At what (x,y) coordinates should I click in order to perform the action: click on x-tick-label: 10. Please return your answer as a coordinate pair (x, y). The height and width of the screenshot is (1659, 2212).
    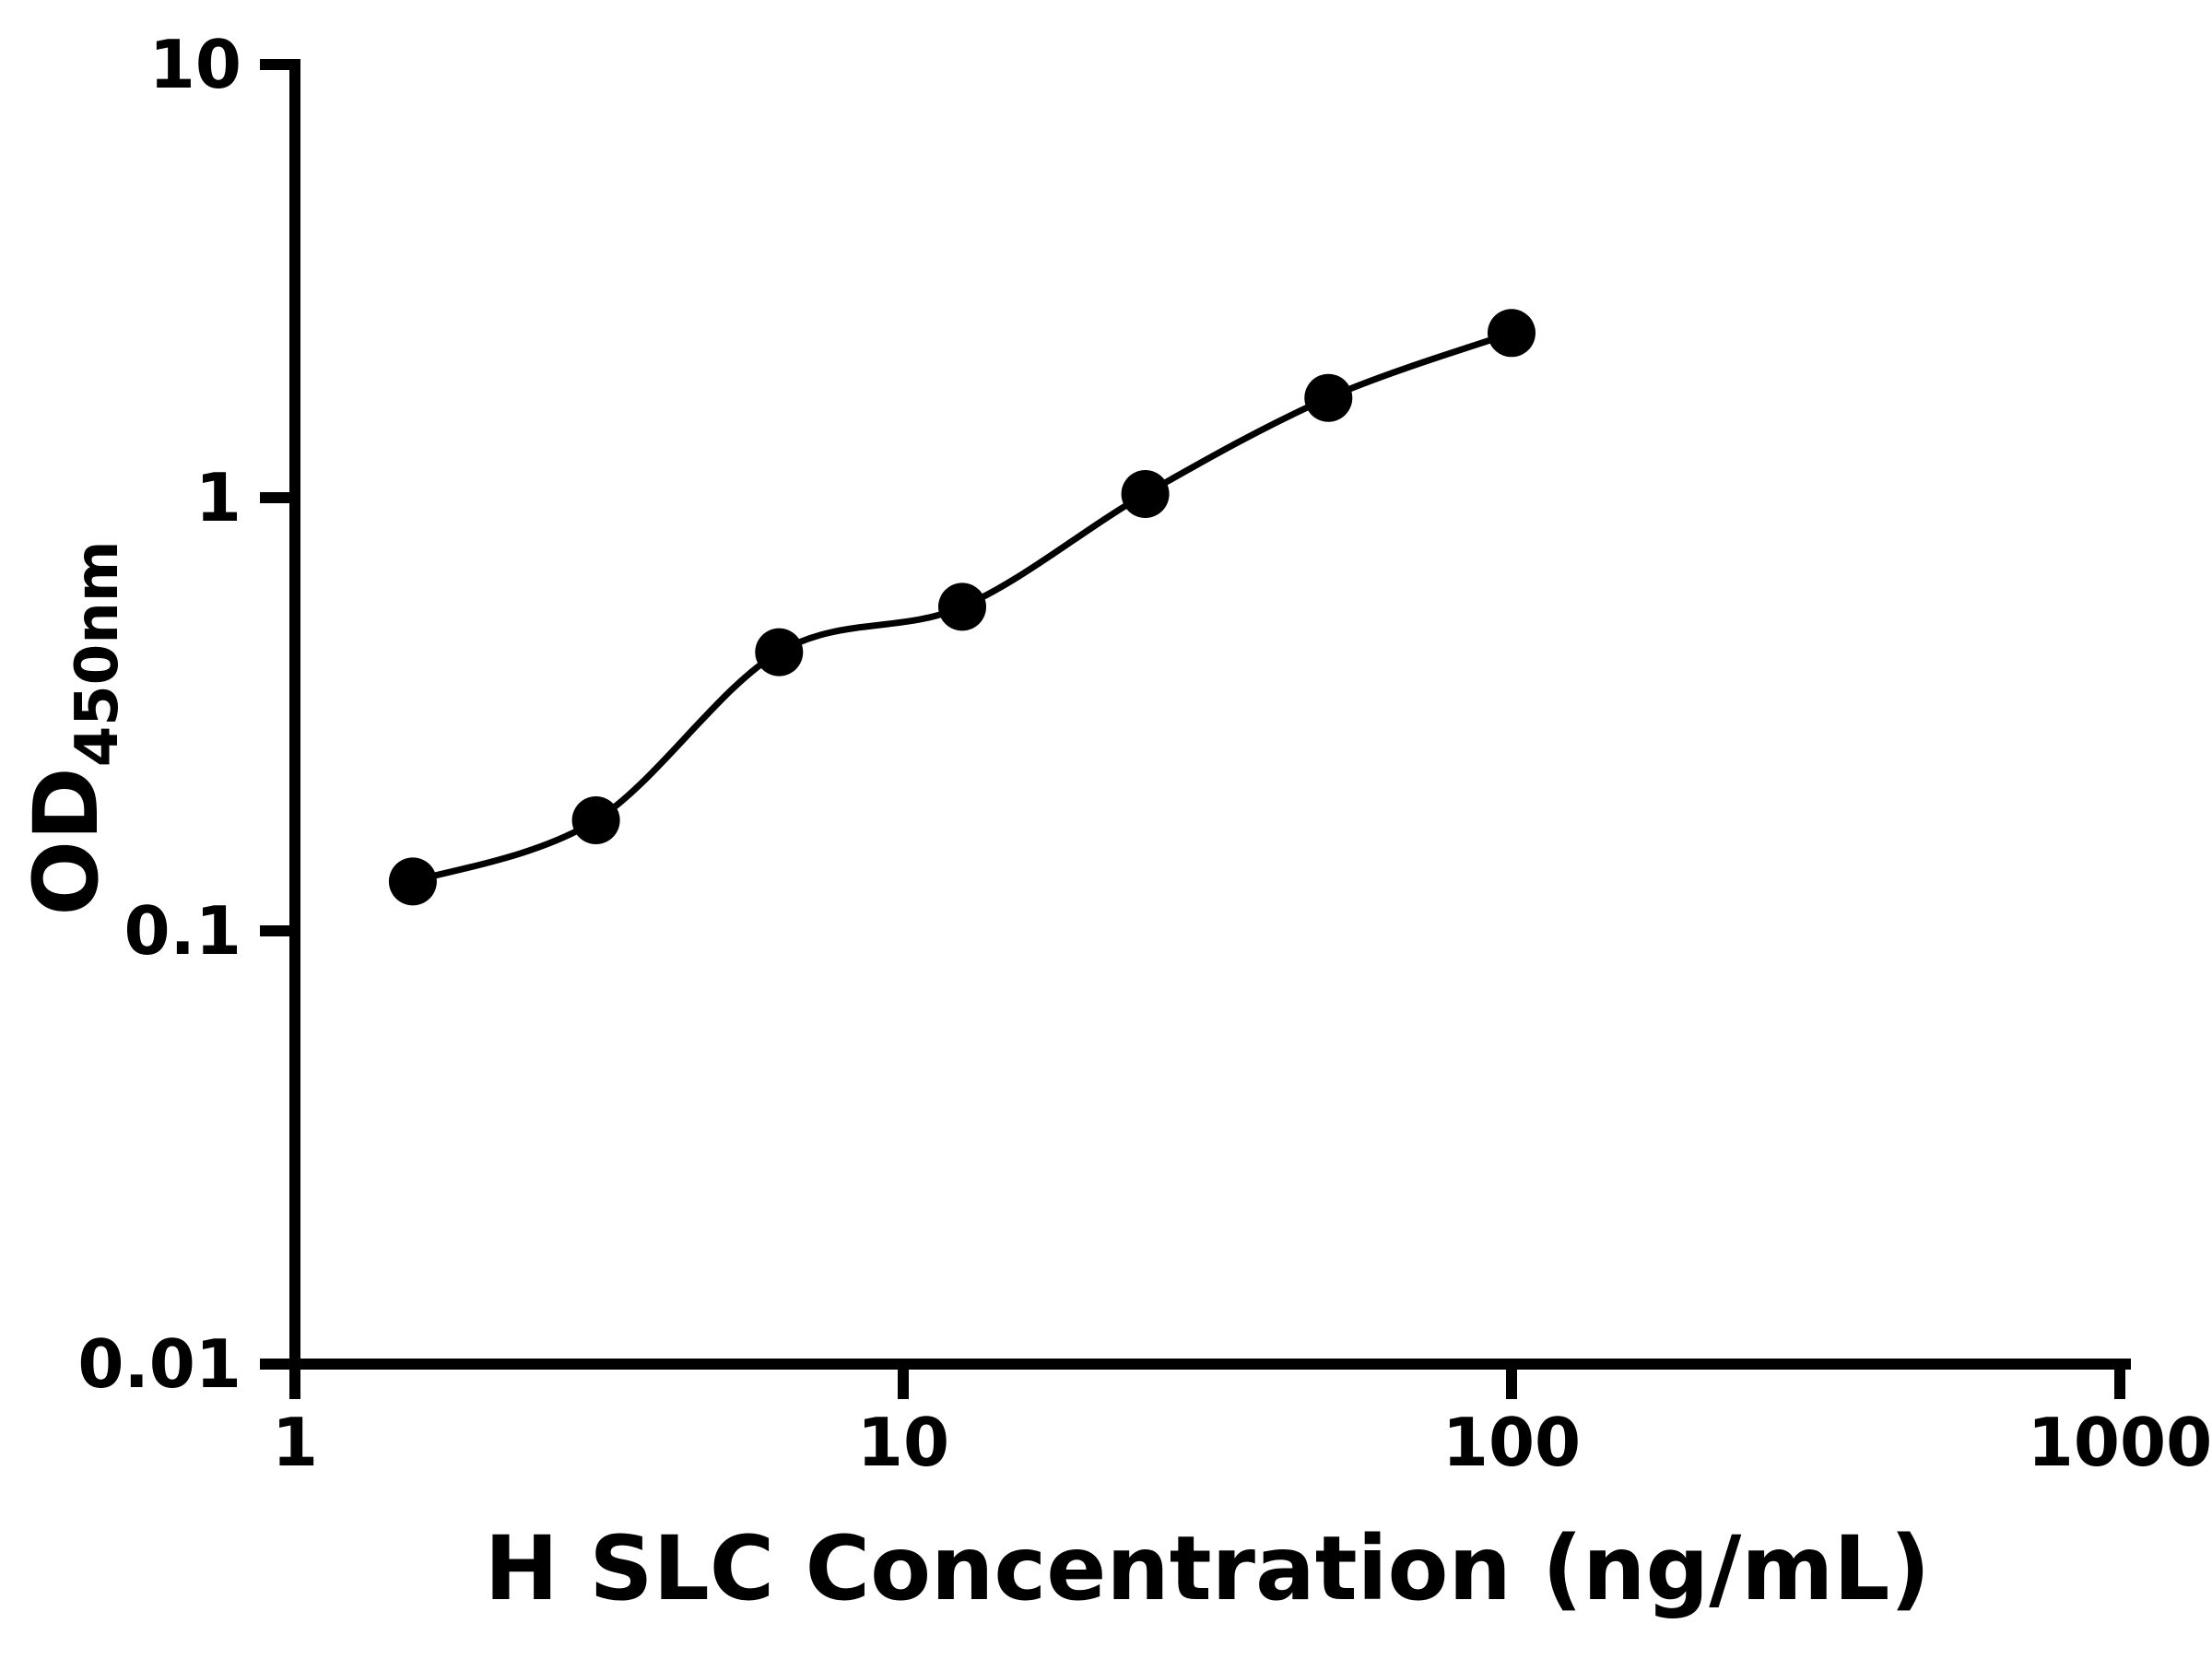
    Looking at the image, I should click on (903, 1442).